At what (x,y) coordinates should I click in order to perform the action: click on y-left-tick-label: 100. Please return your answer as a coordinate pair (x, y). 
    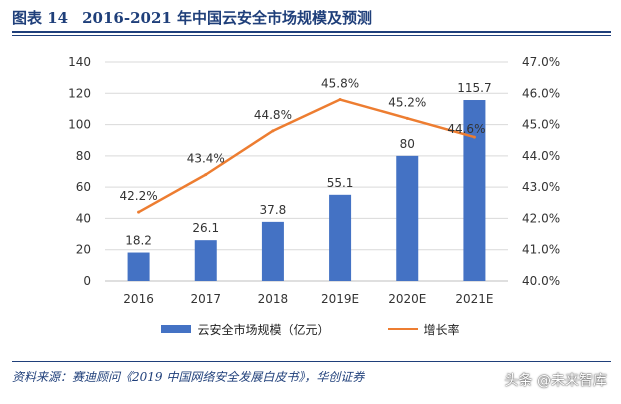
    Looking at the image, I should click on (79, 125).